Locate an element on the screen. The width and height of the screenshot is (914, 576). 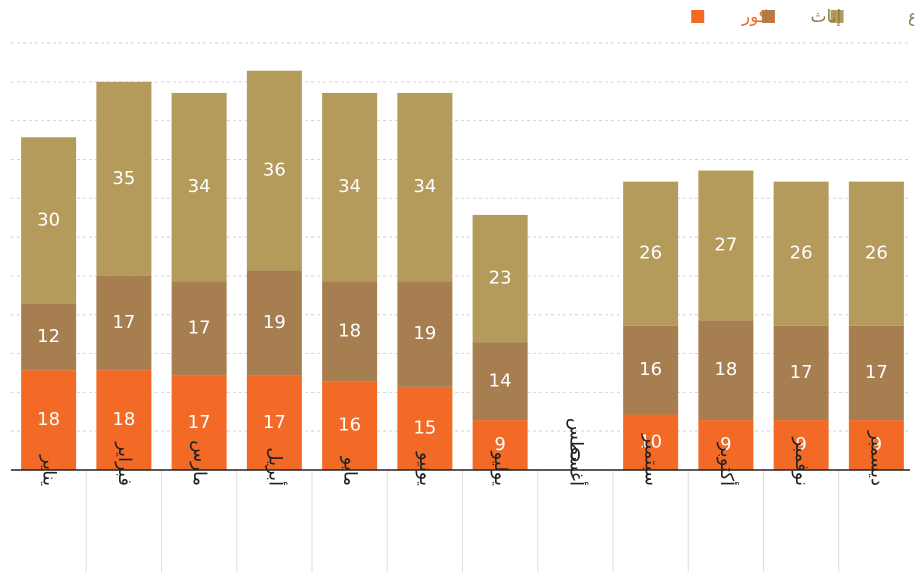
x-tick-label: مارس is located at coordinates (199, 463).